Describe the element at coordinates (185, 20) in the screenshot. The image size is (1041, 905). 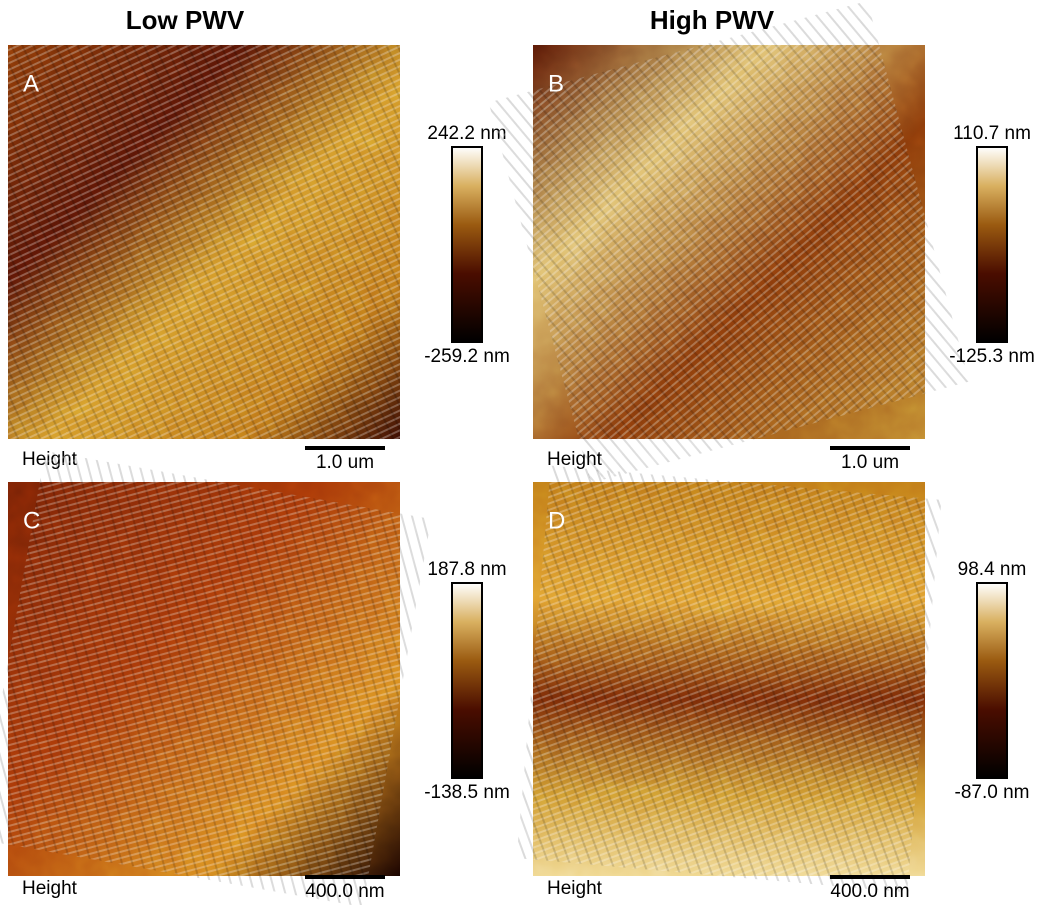
I see `column-title: Low PWV` at that location.